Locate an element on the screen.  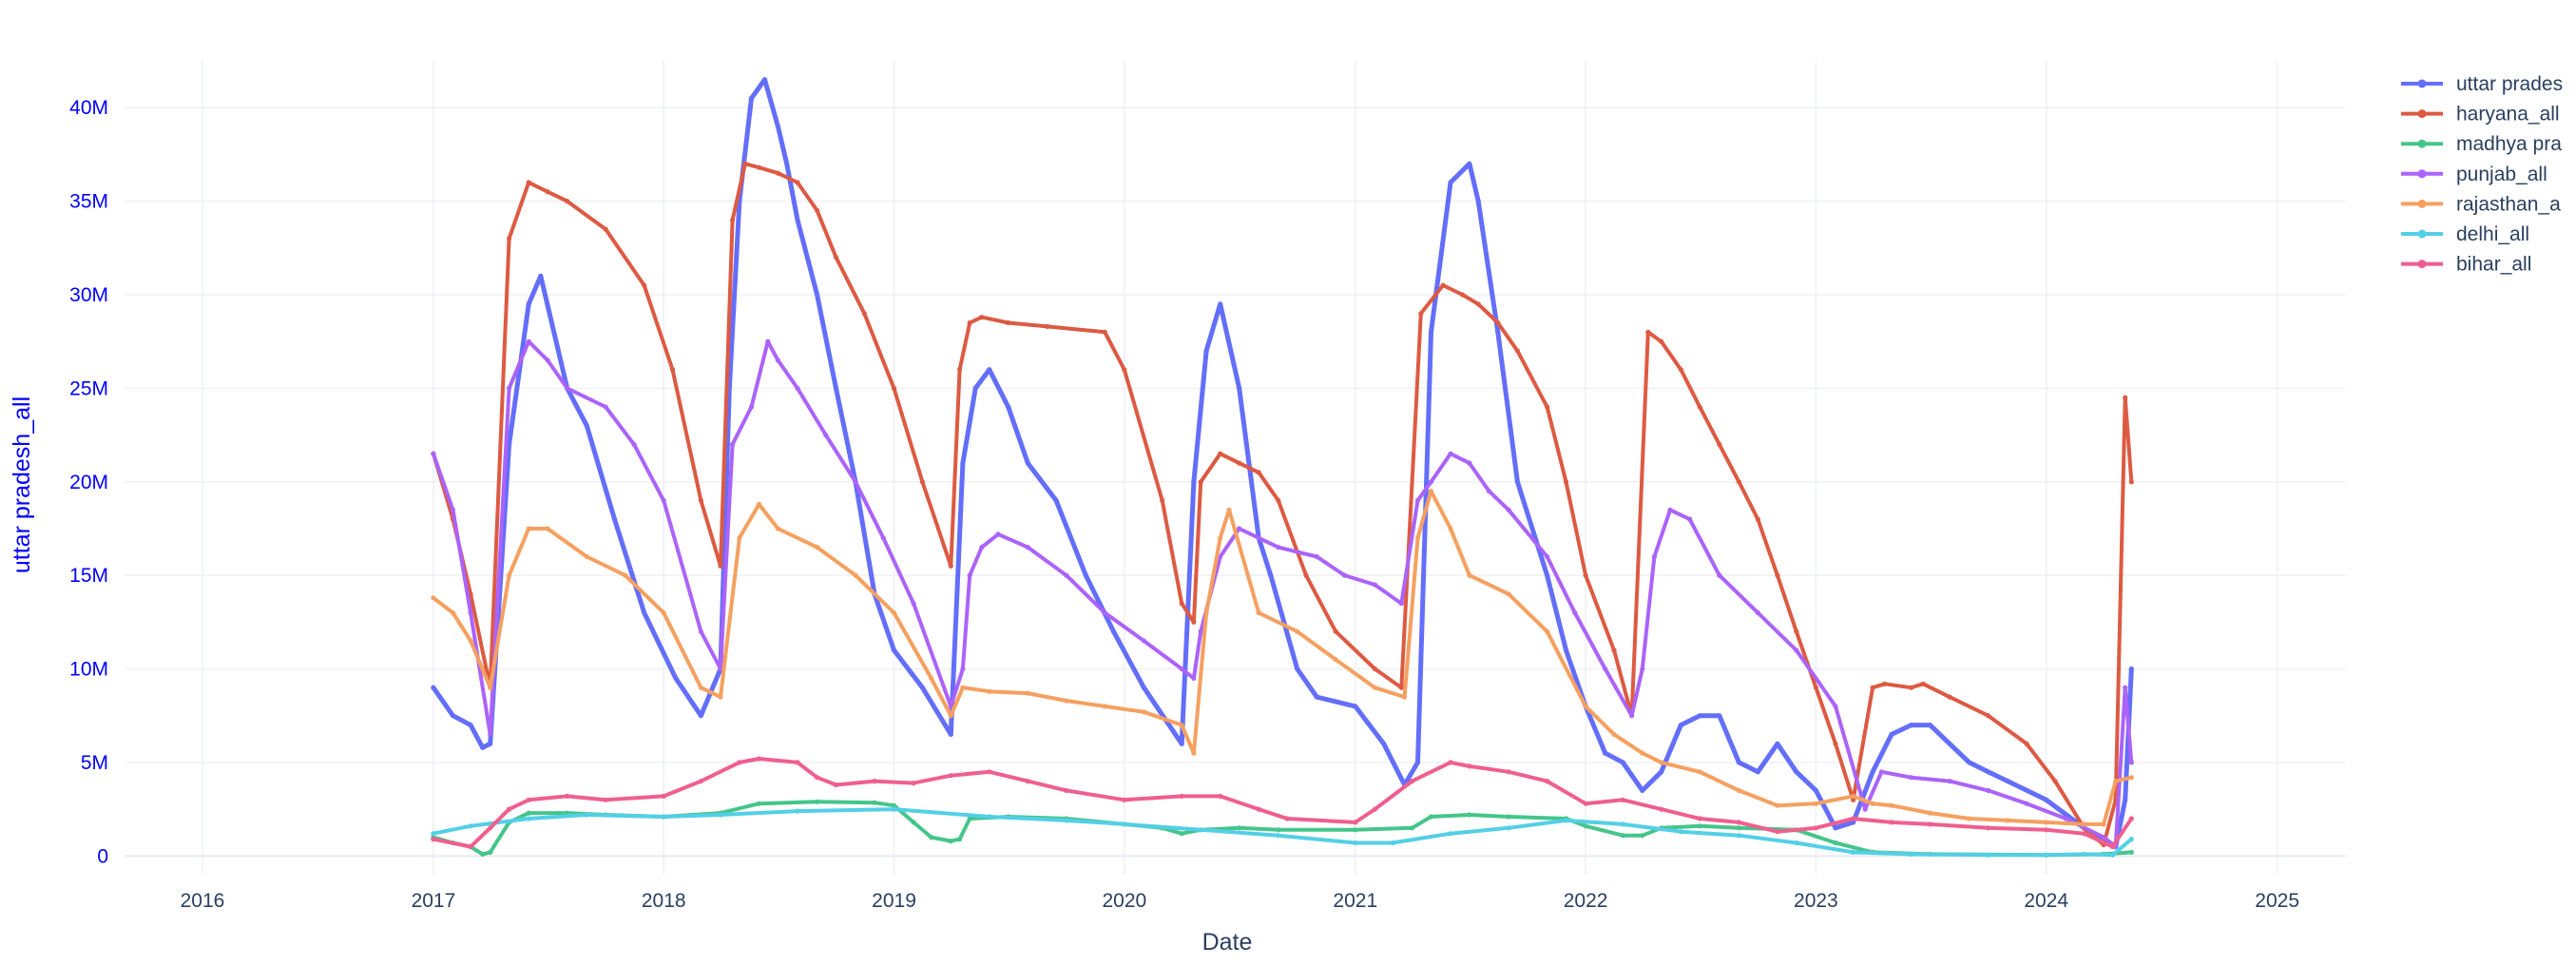
legend-item: rajasthan_a is located at coordinates (2481, 204).